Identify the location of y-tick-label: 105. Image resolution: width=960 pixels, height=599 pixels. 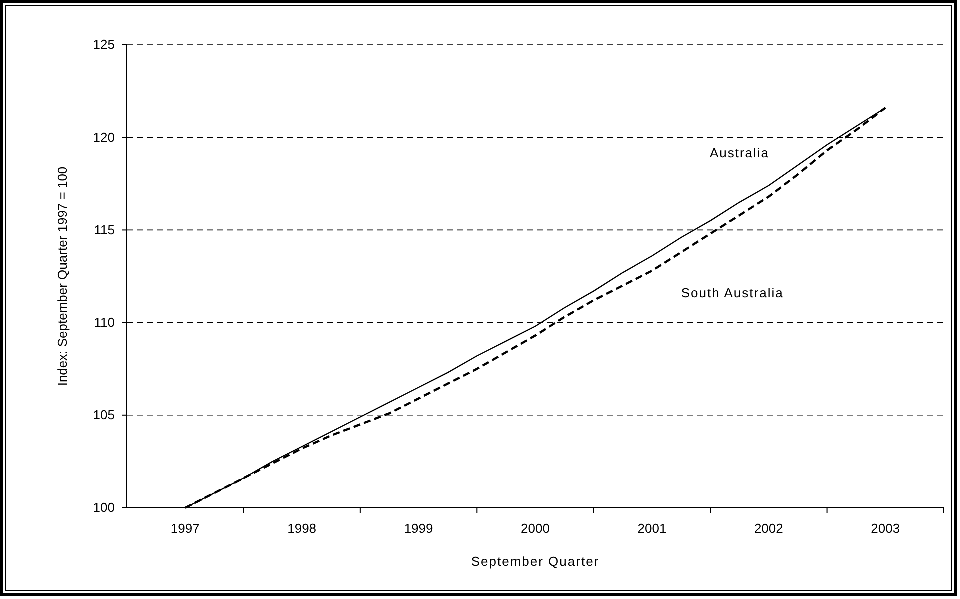
(104, 415).